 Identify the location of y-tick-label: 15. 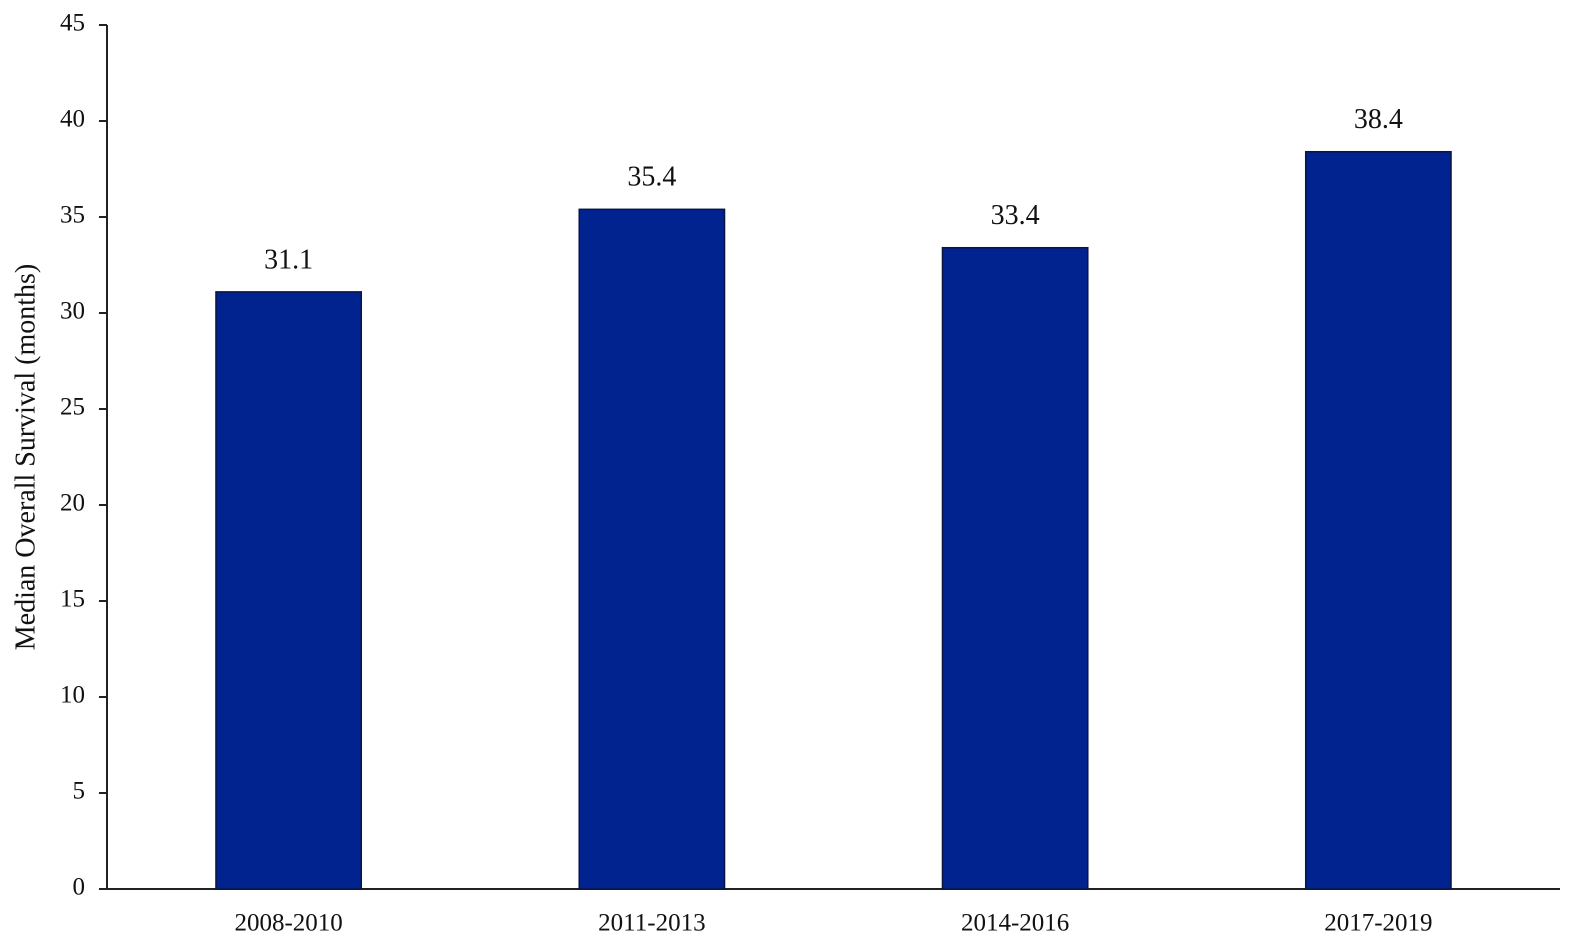
(72, 599).